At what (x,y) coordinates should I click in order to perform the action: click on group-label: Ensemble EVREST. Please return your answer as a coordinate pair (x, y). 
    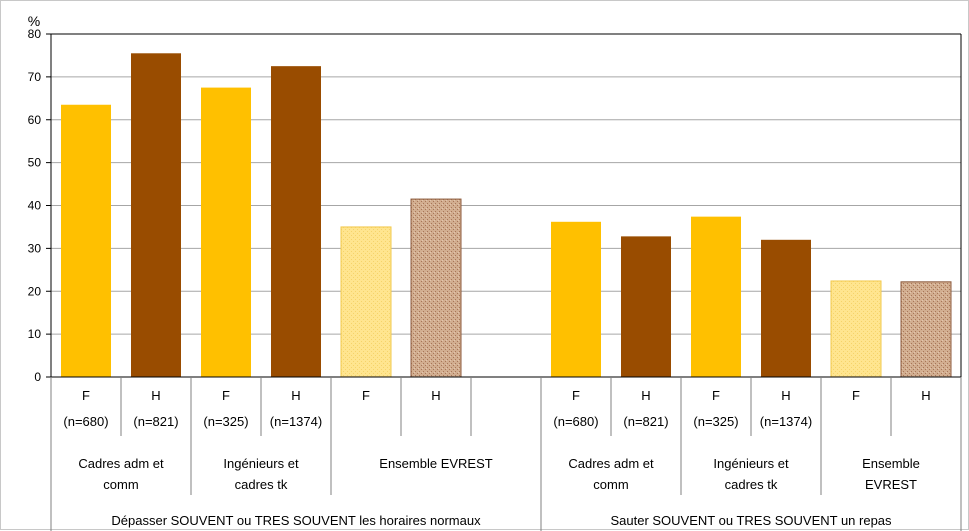
    Looking at the image, I should click on (435, 463).